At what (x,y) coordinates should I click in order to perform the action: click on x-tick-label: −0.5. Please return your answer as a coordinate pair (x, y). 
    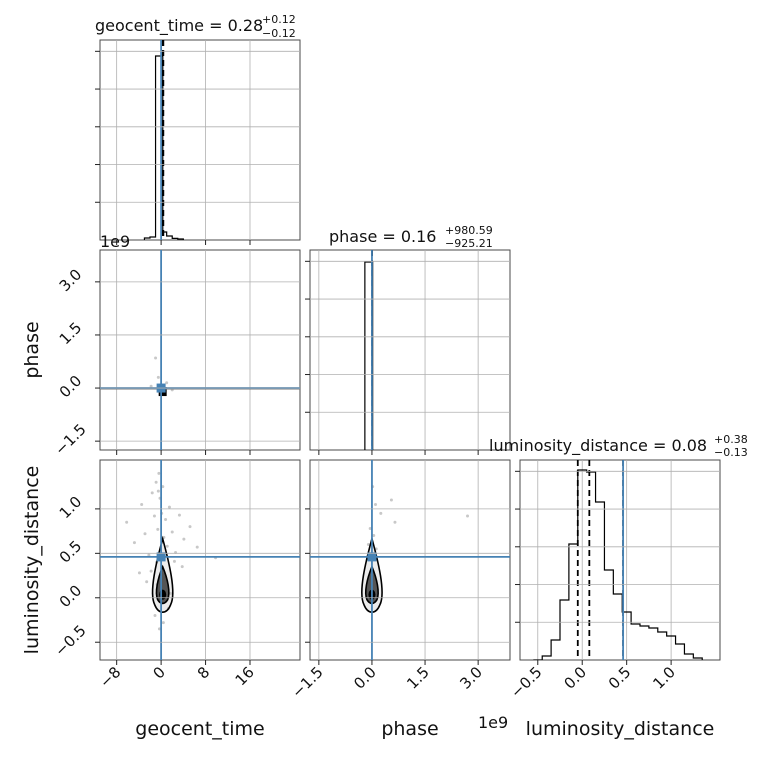
    Looking at the image, I should click on (526, 682).